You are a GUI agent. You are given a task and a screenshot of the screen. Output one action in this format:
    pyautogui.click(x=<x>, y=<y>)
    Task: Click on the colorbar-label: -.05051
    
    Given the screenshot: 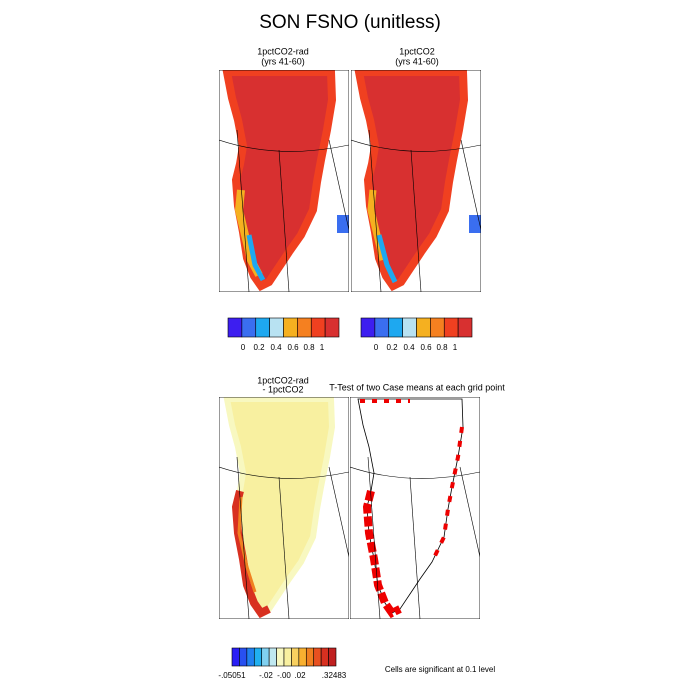 What is the action you would take?
    pyautogui.click(x=232, y=675)
    